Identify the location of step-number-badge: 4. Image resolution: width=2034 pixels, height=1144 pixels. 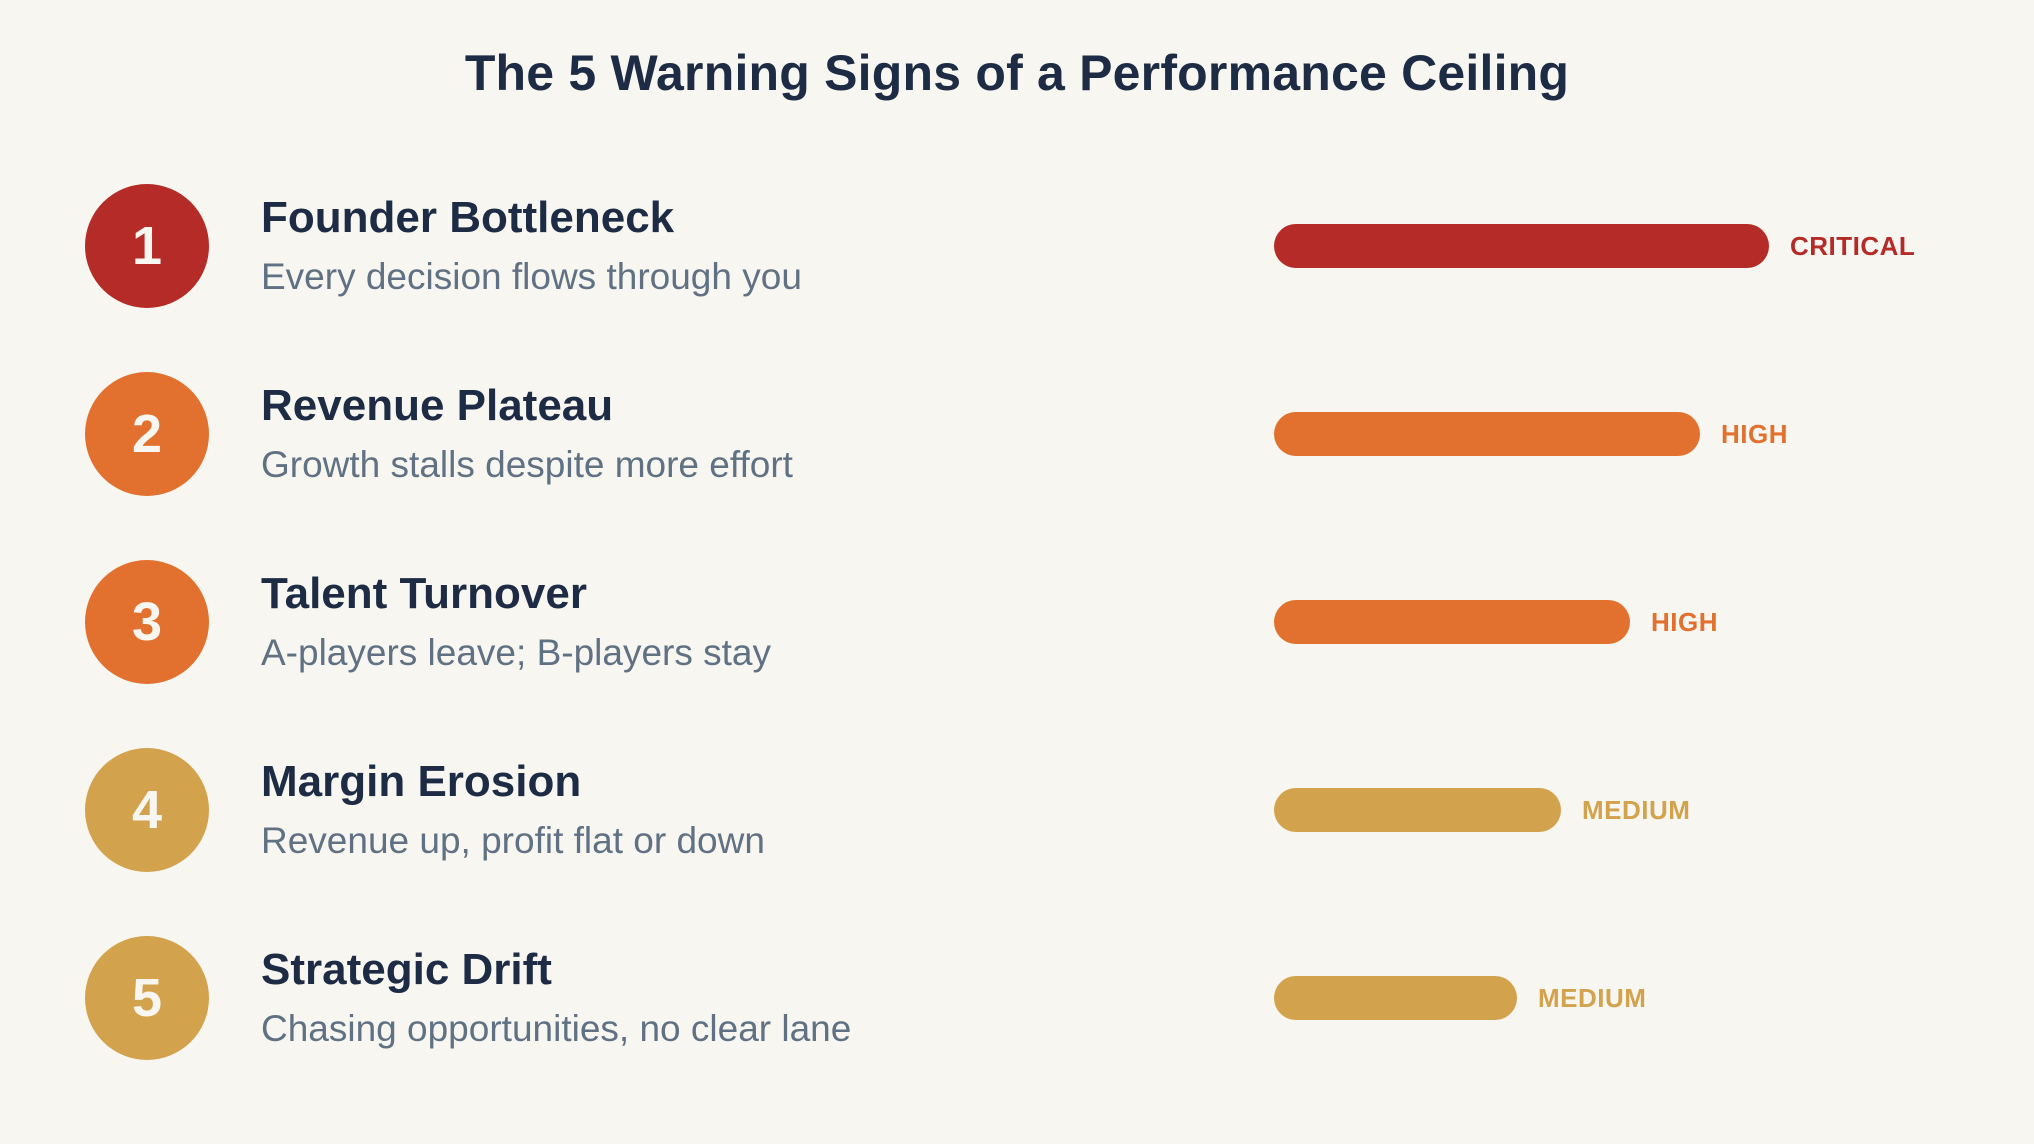
(147, 810).